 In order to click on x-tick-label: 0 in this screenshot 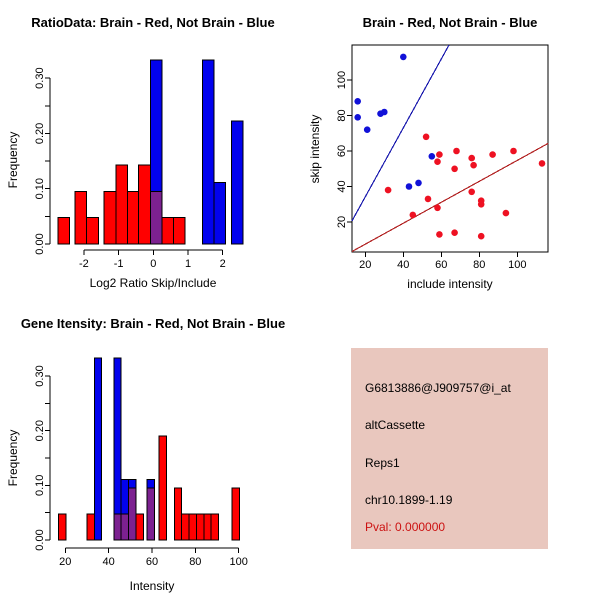, I will do `click(153, 264)`.